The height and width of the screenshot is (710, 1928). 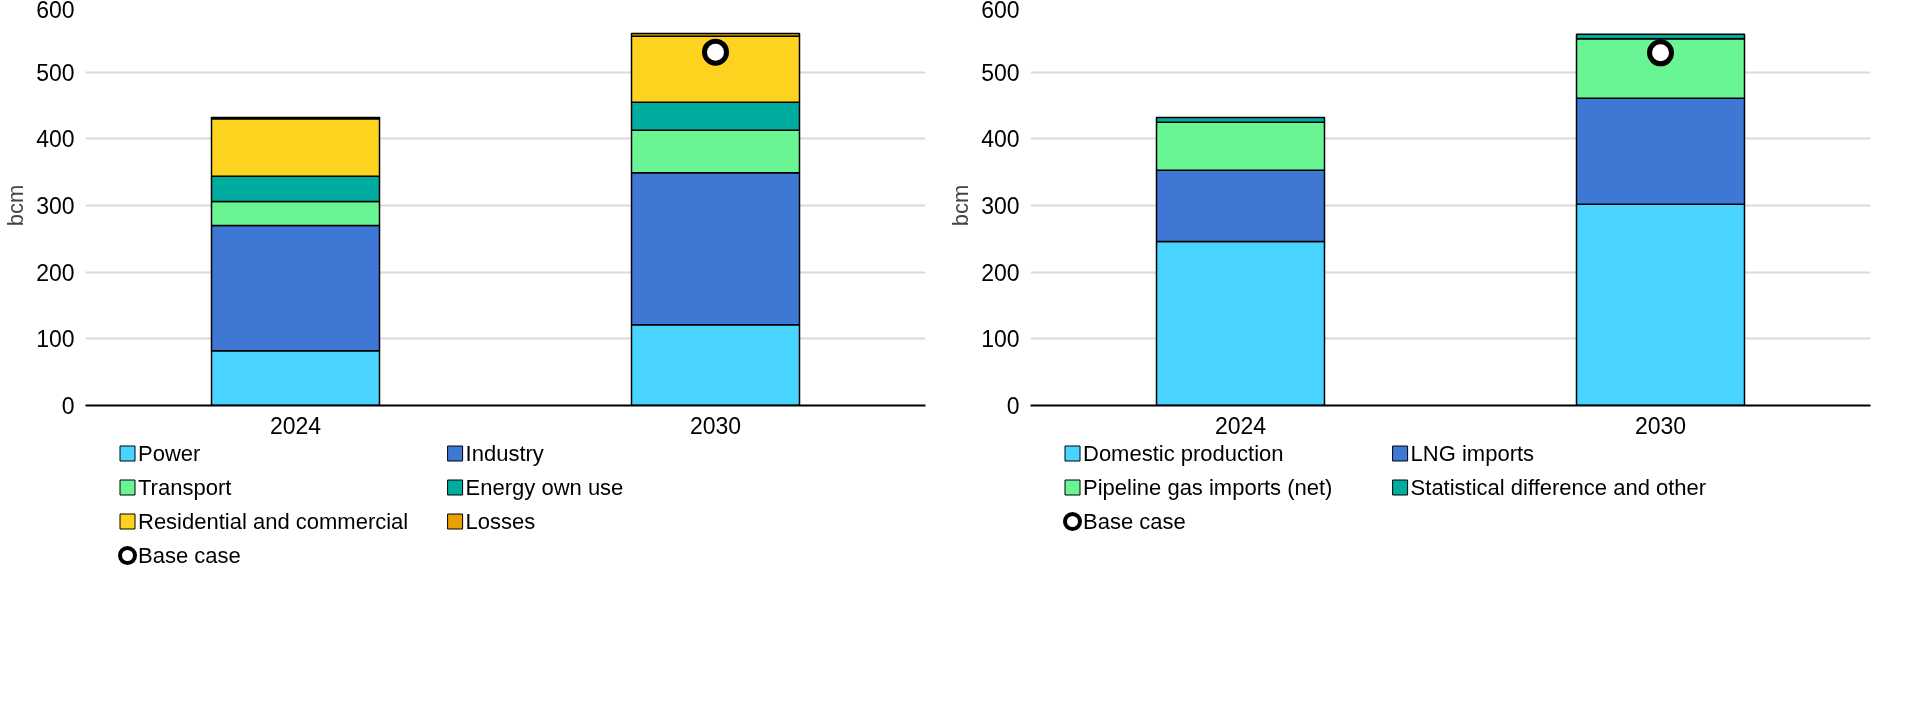 What do you see at coordinates (500, 521) in the screenshot?
I see `legend-label: Losses` at bounding box center [500, 521].